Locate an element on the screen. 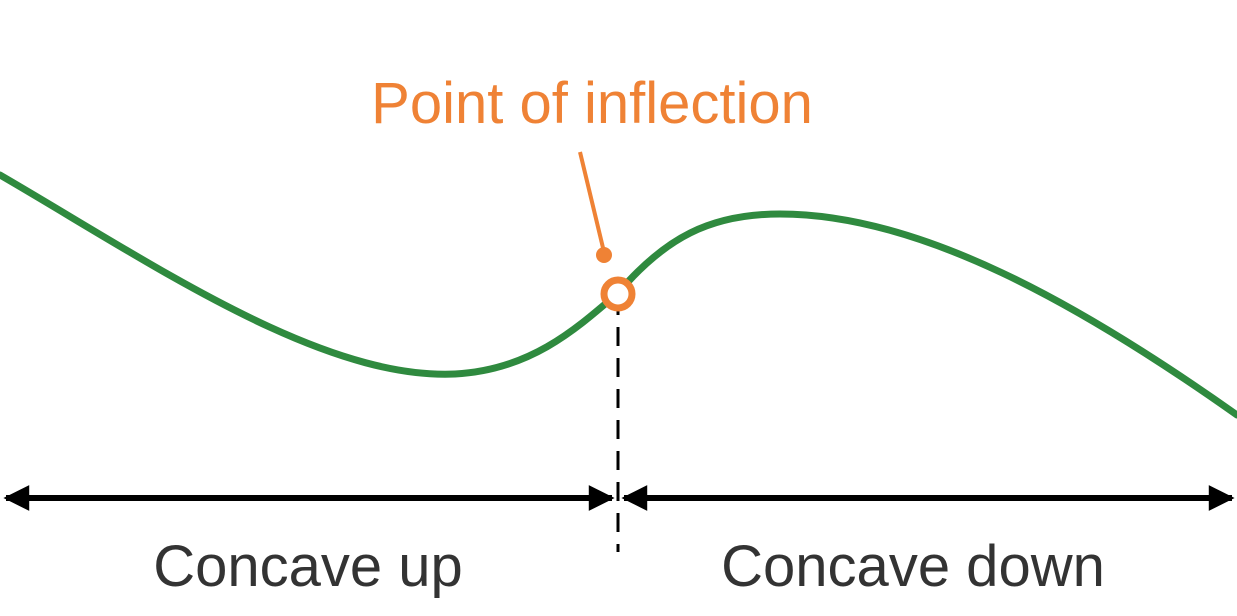 The height and width of the screenshot is (616, 1237). concave-up-label: Concave up is located at coordinates (308, 566).